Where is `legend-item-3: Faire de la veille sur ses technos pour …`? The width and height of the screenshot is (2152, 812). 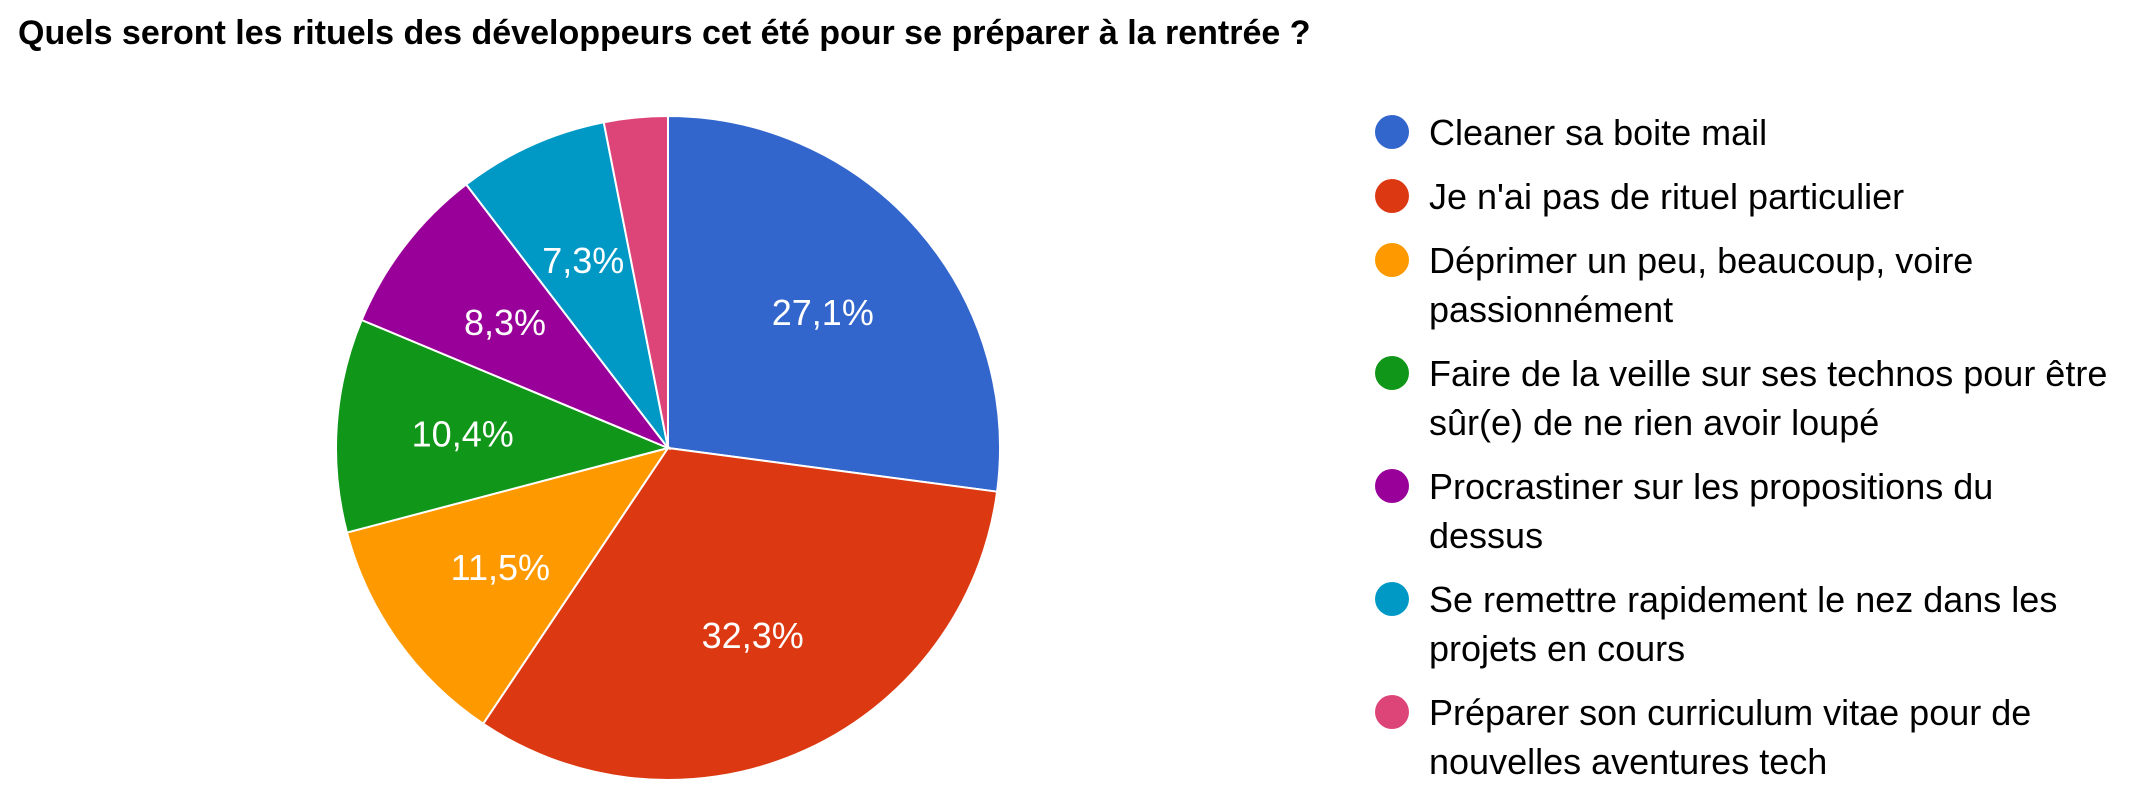
legend-item-3: Faire de la veille sur ses technos pour … is located at coordinates (1745, 398).